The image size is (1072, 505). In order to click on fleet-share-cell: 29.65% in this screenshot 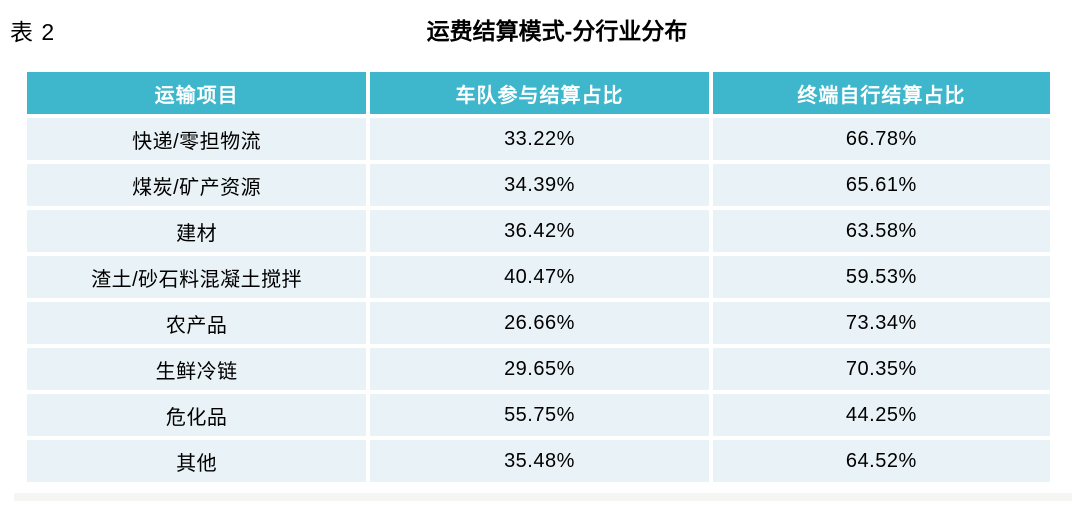, I will do `click(539, 369)`.